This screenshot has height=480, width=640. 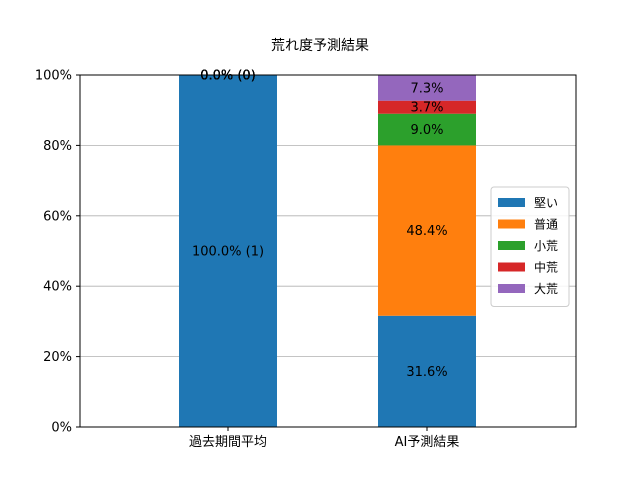 I want to click on y-tick-label: 100%, so click(x=53, y=76).